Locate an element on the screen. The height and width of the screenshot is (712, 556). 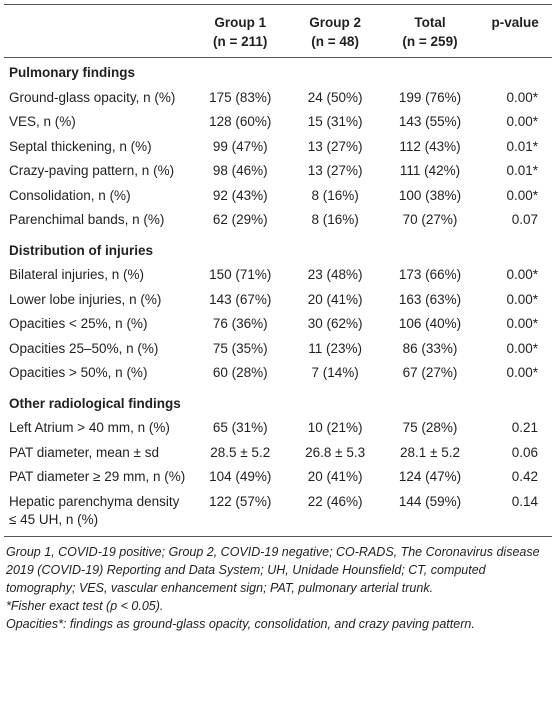
cell: 62 (29%) is located at coordinates (240, 219).